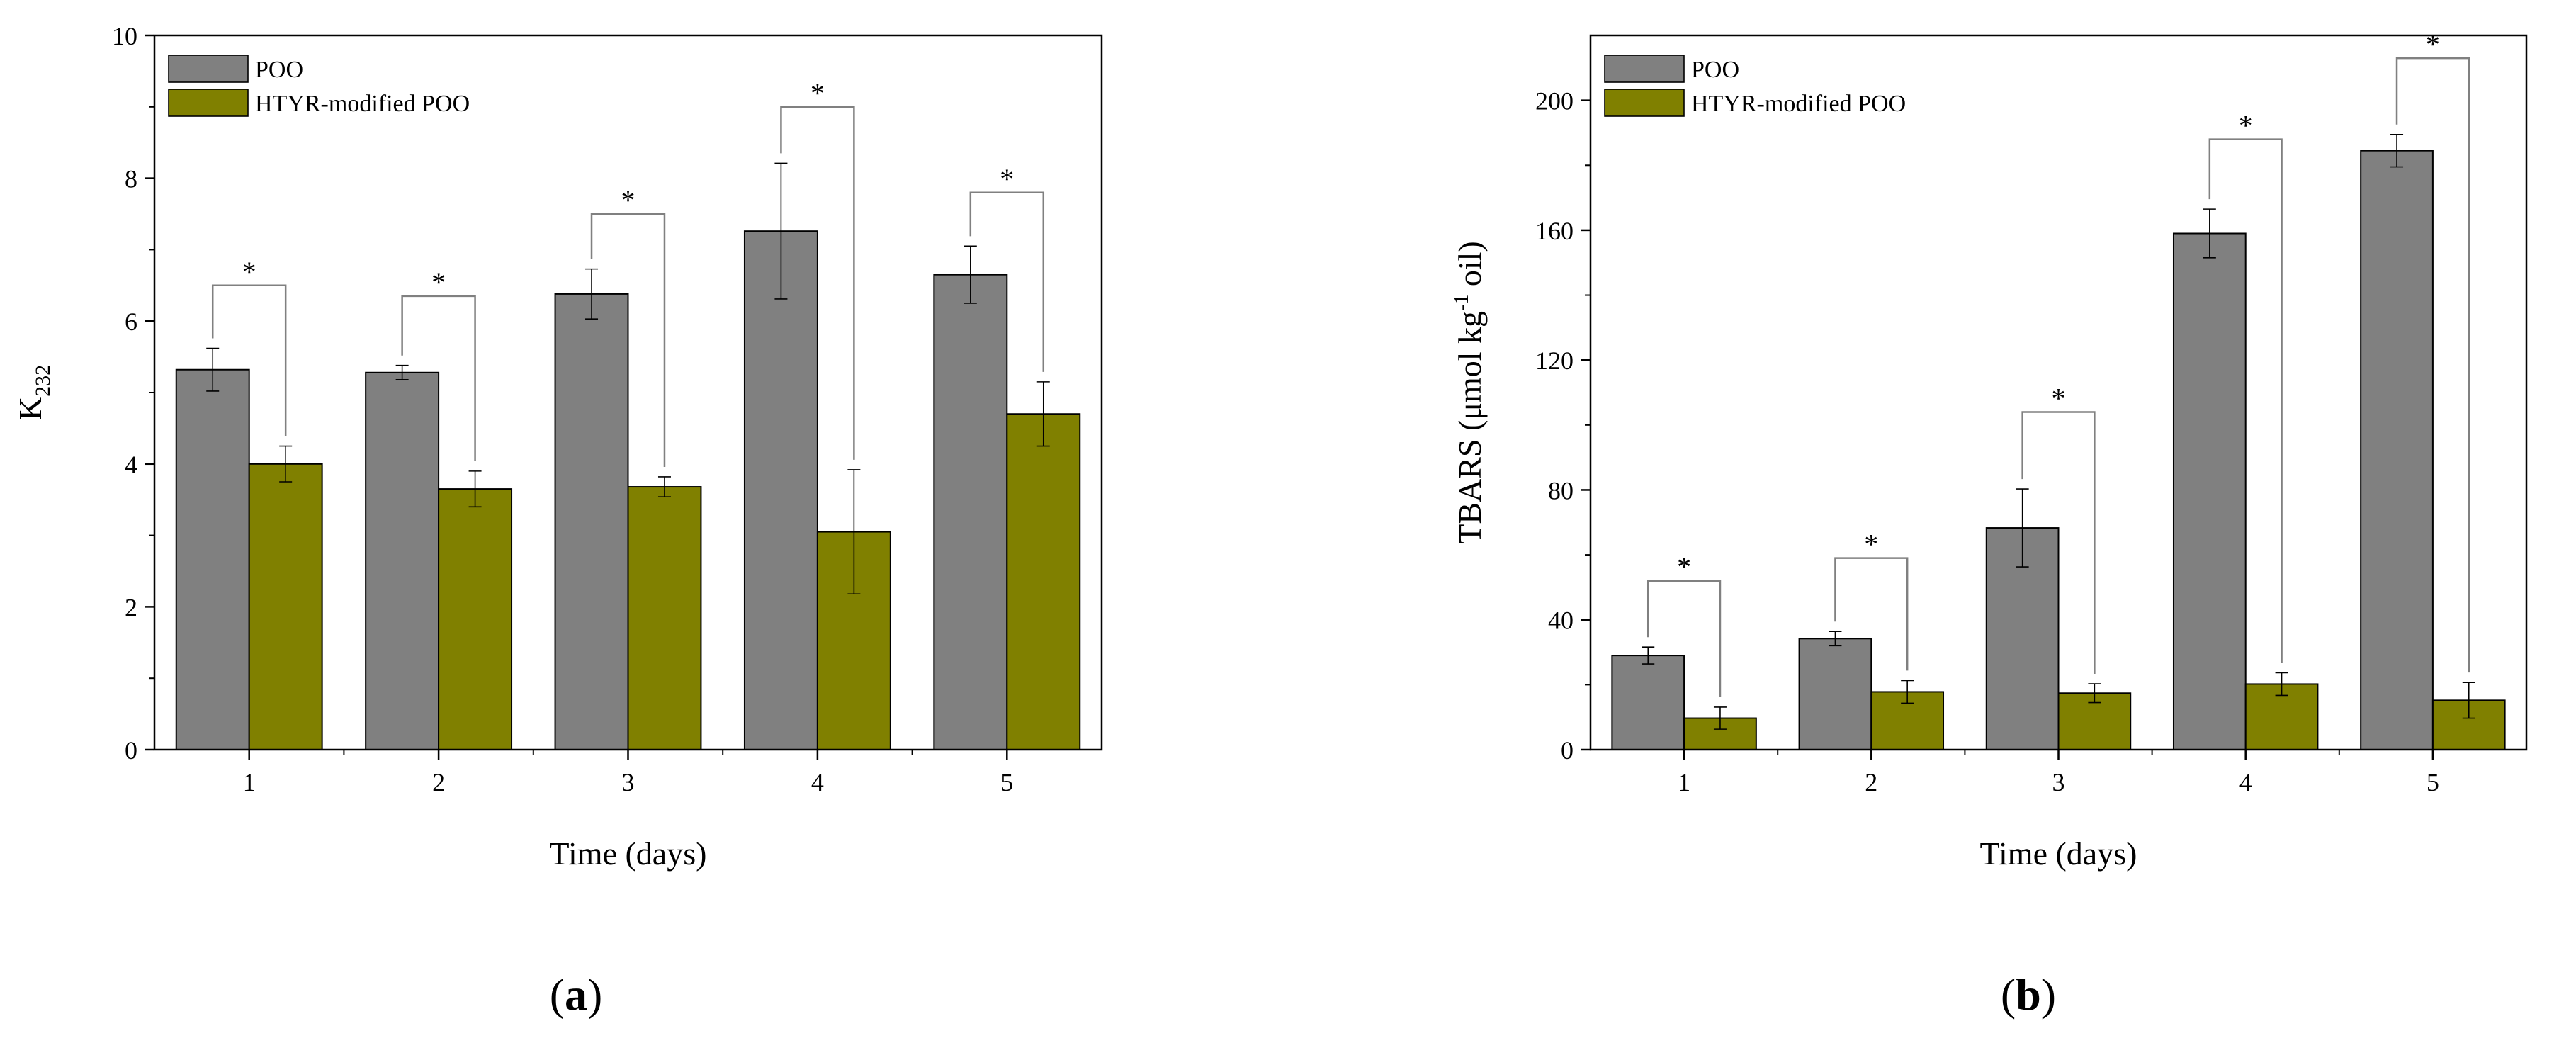 Image resolution: width=2576 pixels, height=1043 pixels. I want to click on y-tick-label: 4, so click(131, 465).